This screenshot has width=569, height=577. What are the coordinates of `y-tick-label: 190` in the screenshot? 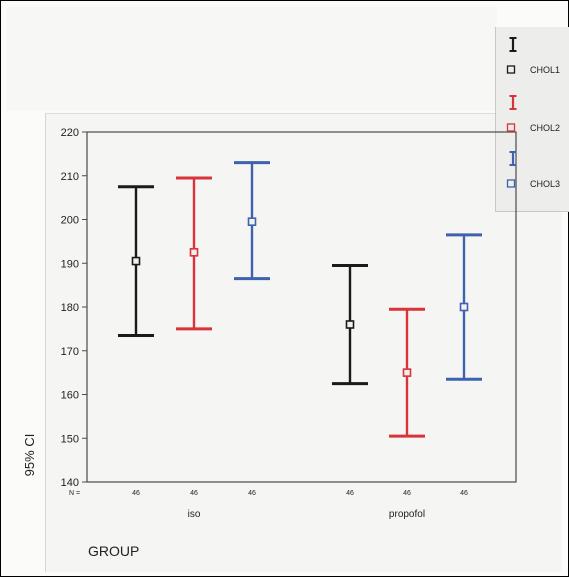 It's located at (70, 264).